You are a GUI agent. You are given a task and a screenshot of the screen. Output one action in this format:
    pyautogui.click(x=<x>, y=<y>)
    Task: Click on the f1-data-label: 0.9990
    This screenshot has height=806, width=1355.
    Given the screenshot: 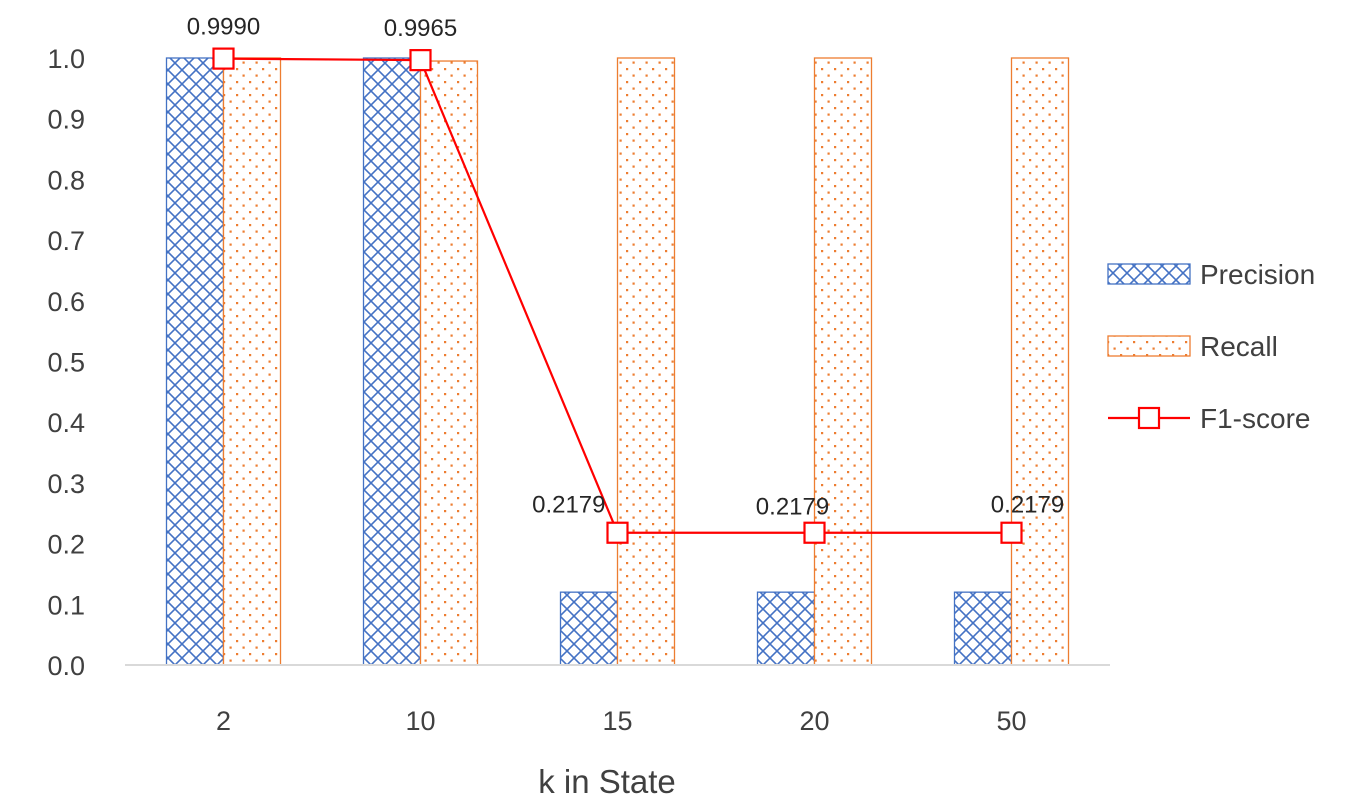 What is the action you would take?
    pyautogui.click(x=223, y=27)
    